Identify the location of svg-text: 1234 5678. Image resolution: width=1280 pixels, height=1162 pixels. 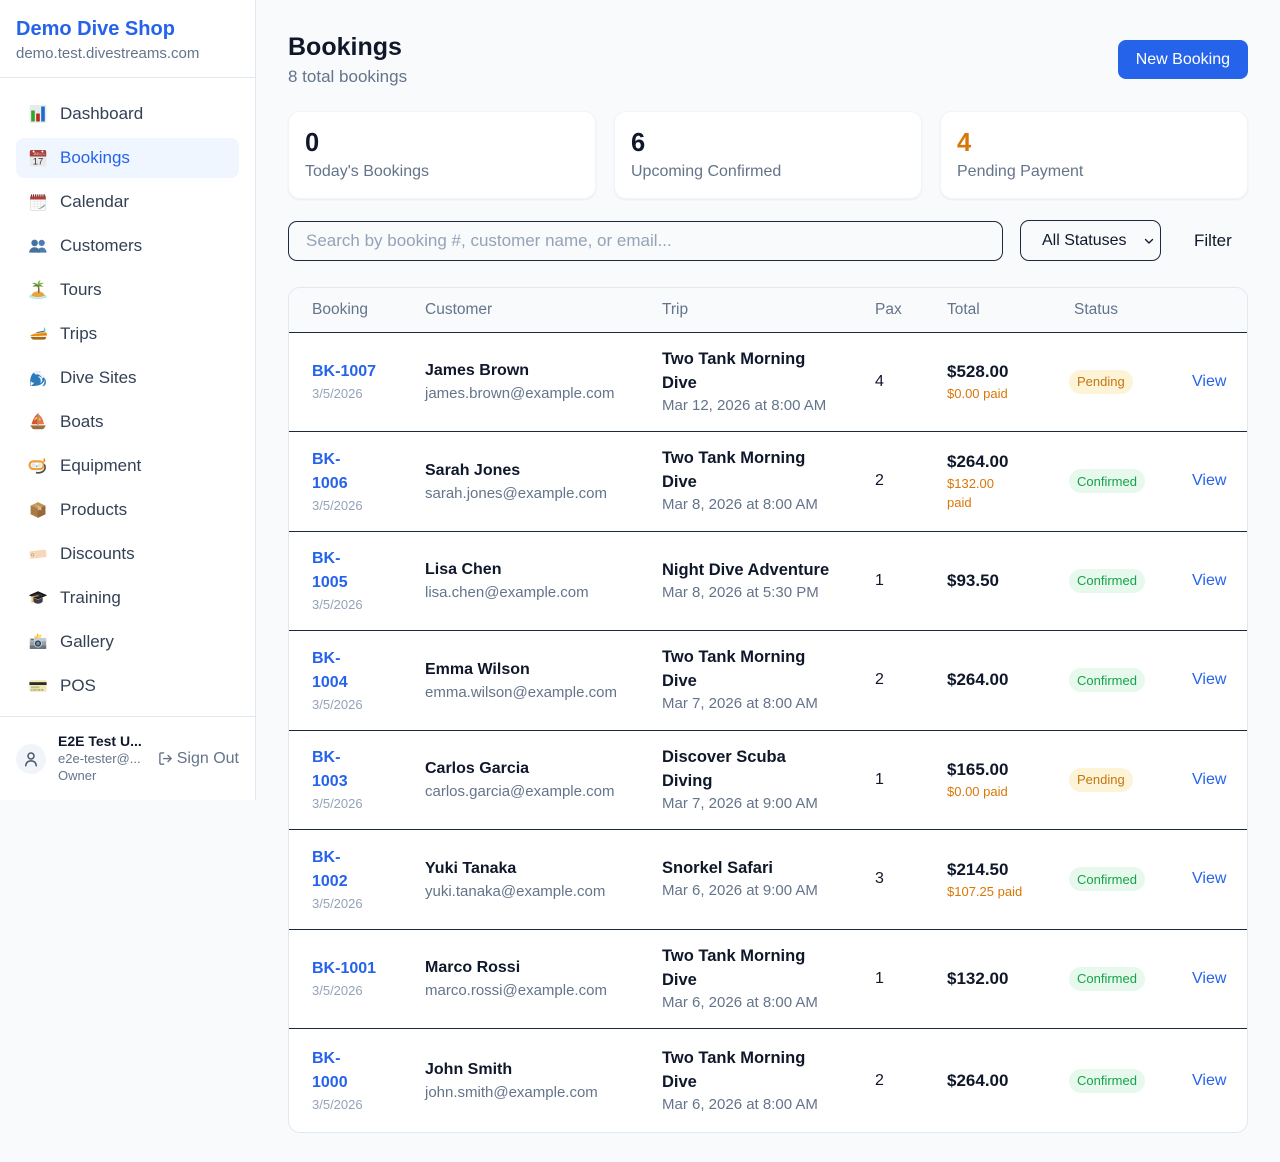
(37, 690).